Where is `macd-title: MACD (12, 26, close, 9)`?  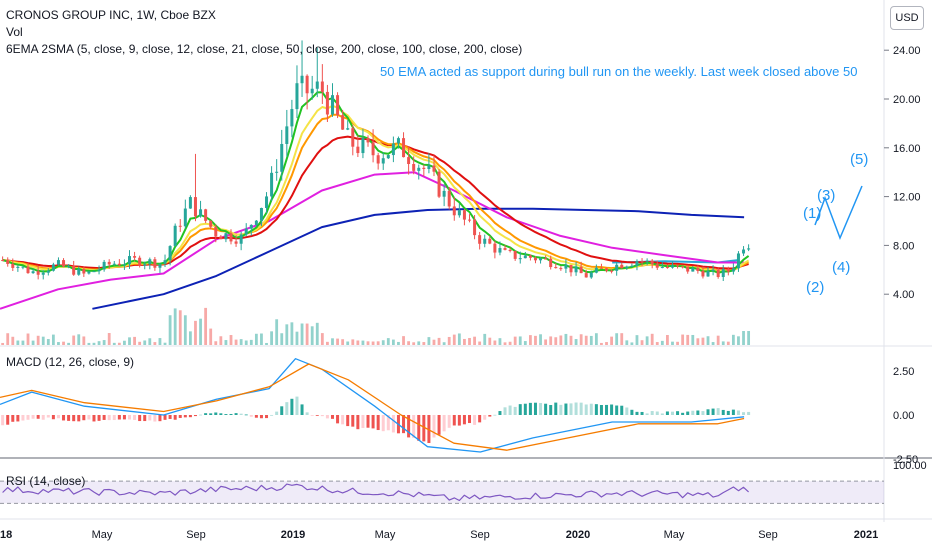 macd-title: MACD (12, 26, close, 9) is located at coordinates (70, 362).